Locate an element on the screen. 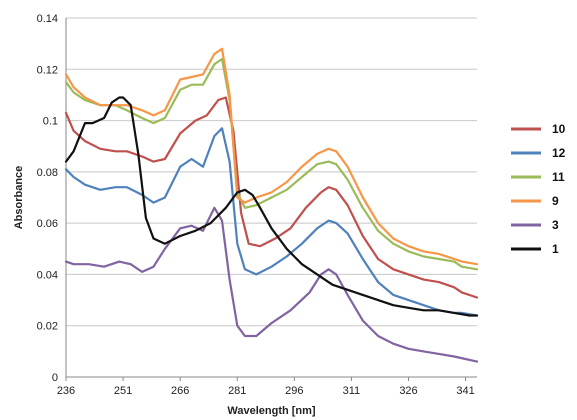  x-tick-label: 341 is located at coordinates (465, 391).